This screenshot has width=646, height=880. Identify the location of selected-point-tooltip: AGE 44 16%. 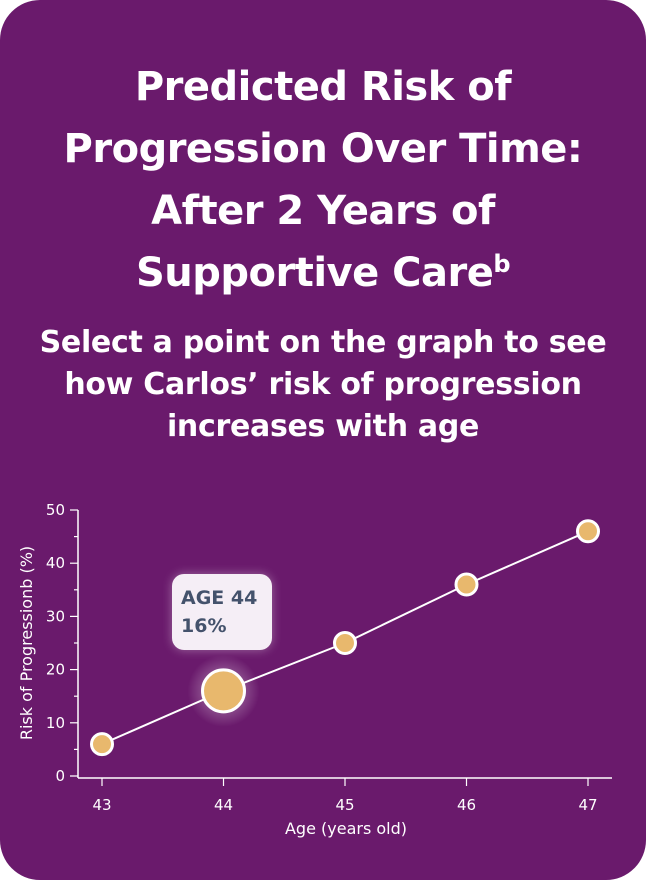
(222, 612).